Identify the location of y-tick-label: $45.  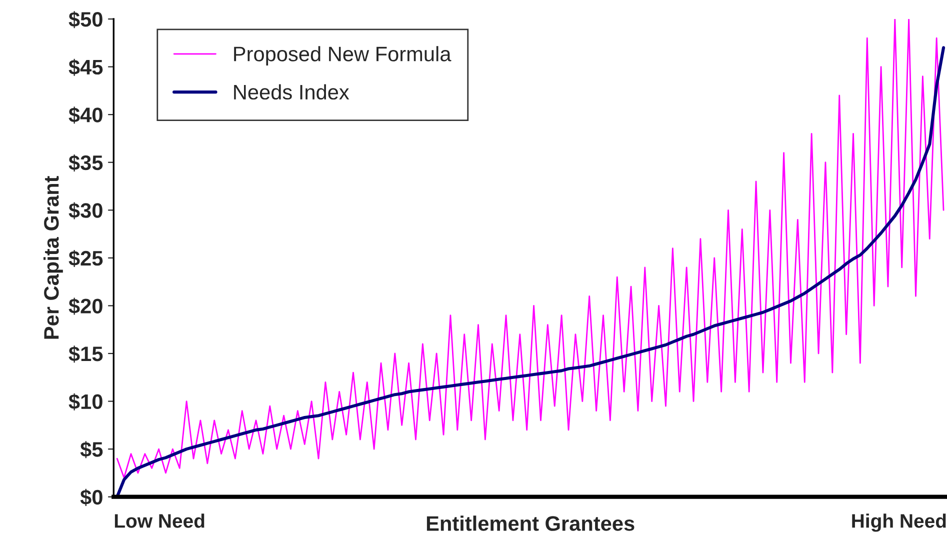
(85, 67).